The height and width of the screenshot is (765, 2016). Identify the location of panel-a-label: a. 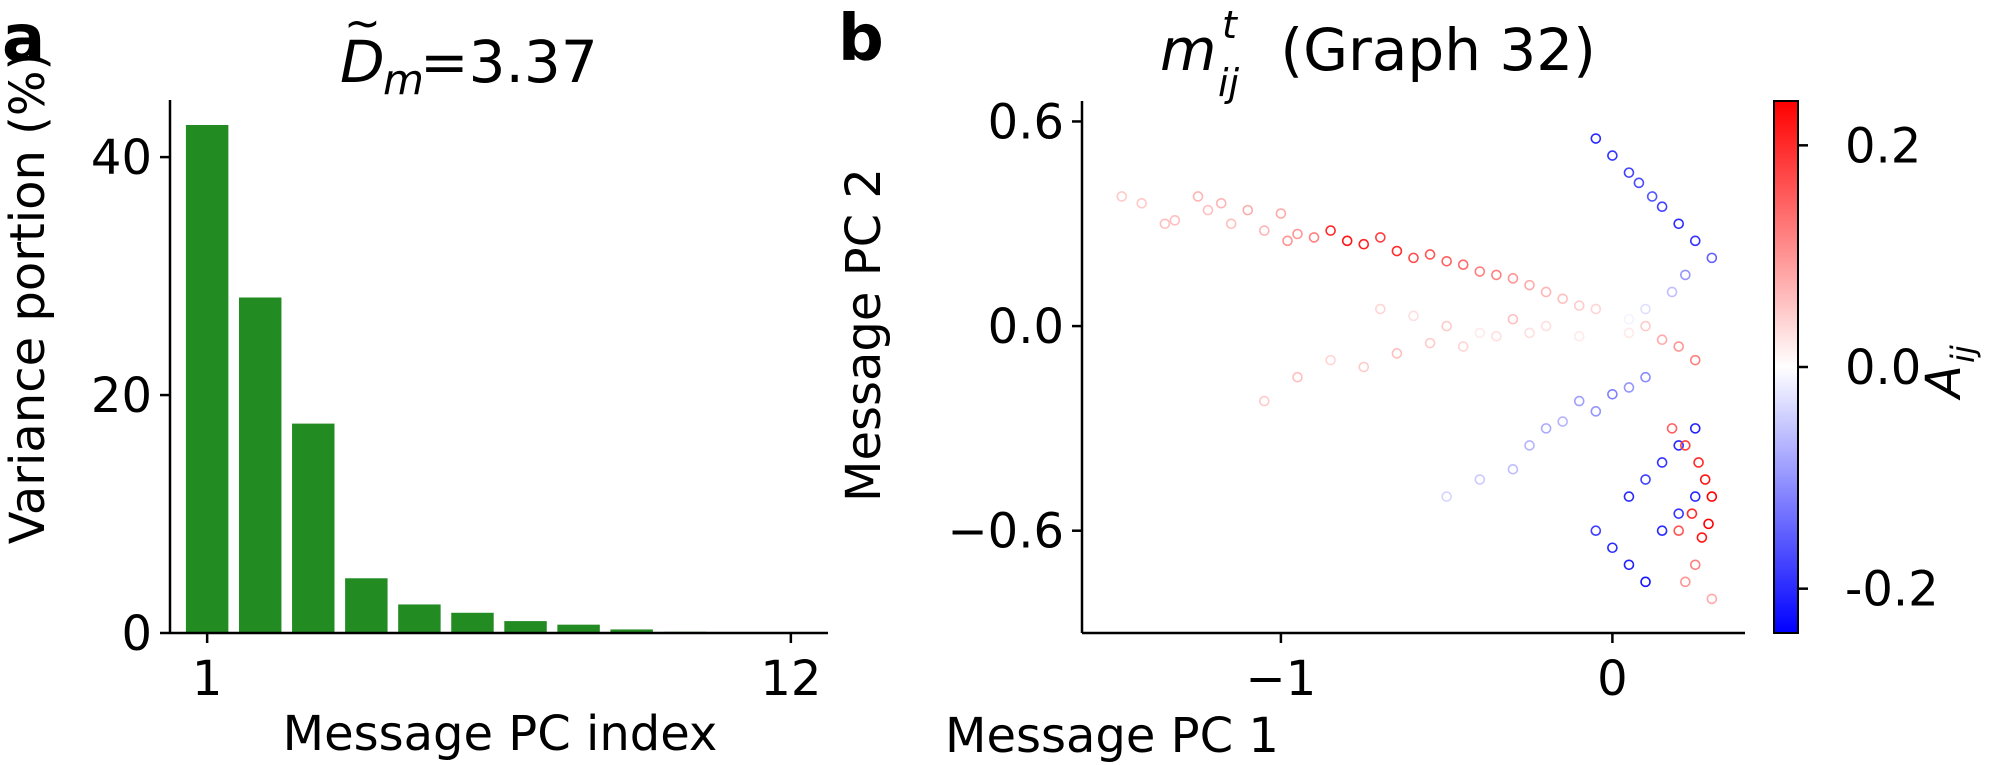
(23, 39).